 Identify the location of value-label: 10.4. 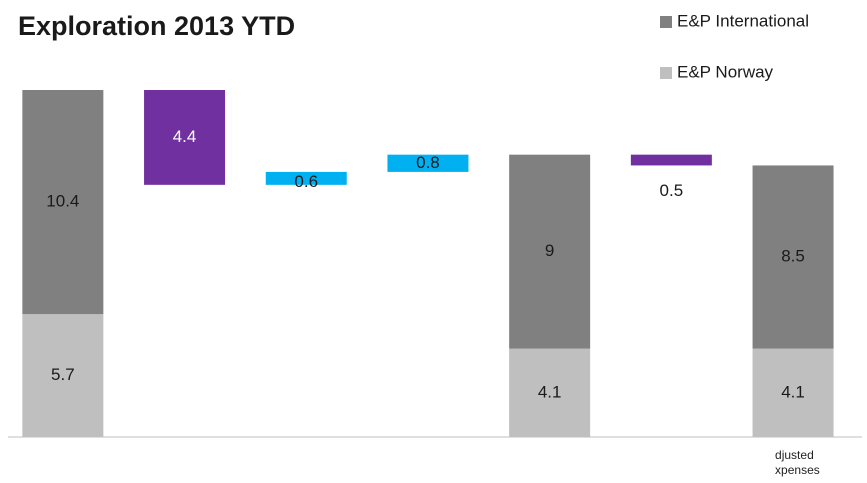
(62, 201).